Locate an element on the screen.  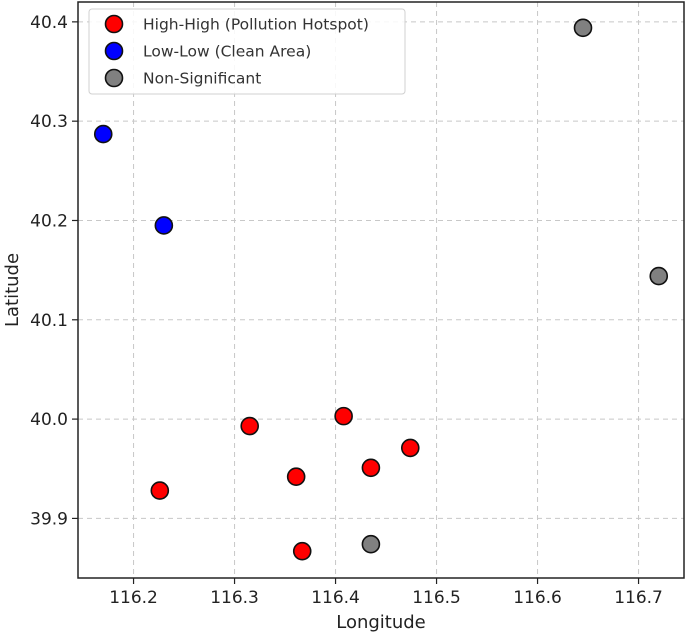
legend-box is located at coordinates (247, 51).